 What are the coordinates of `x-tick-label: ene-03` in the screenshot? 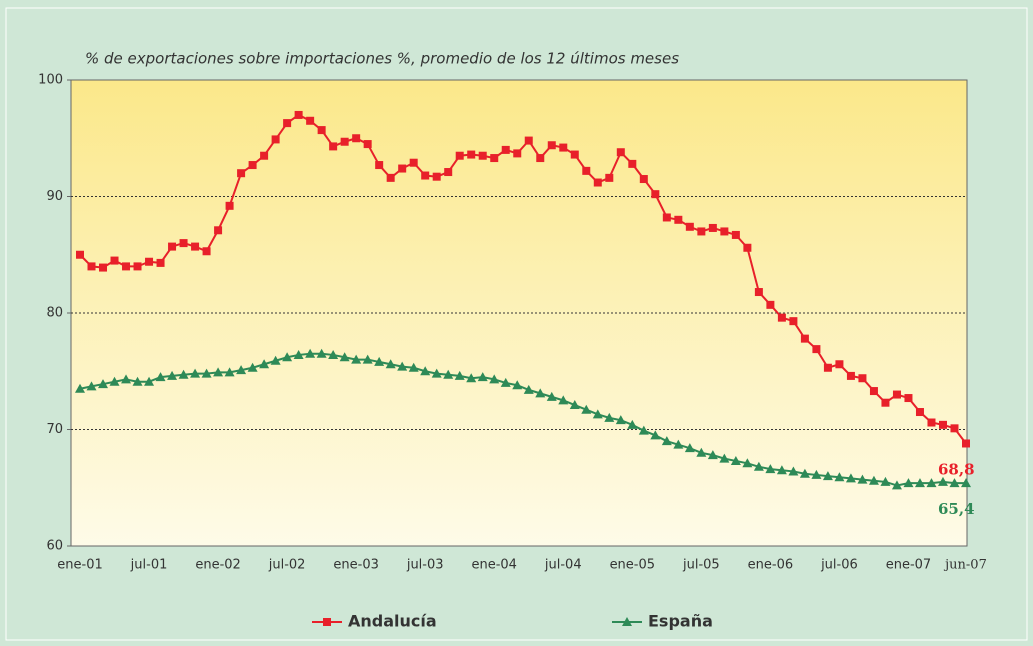 It's located at (355, 565).